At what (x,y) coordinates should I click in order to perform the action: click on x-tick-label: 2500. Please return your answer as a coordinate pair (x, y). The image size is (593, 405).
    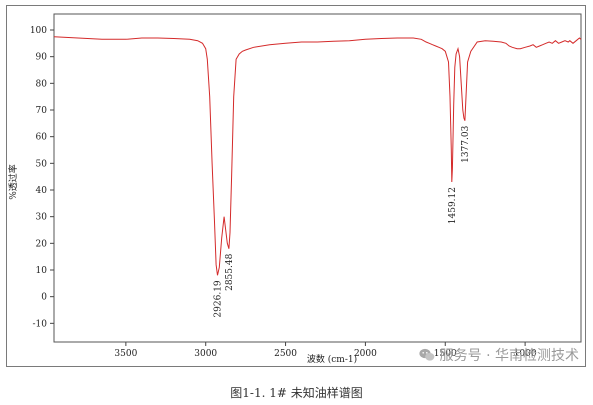
    Looking at the image, I should click on (285, 354).